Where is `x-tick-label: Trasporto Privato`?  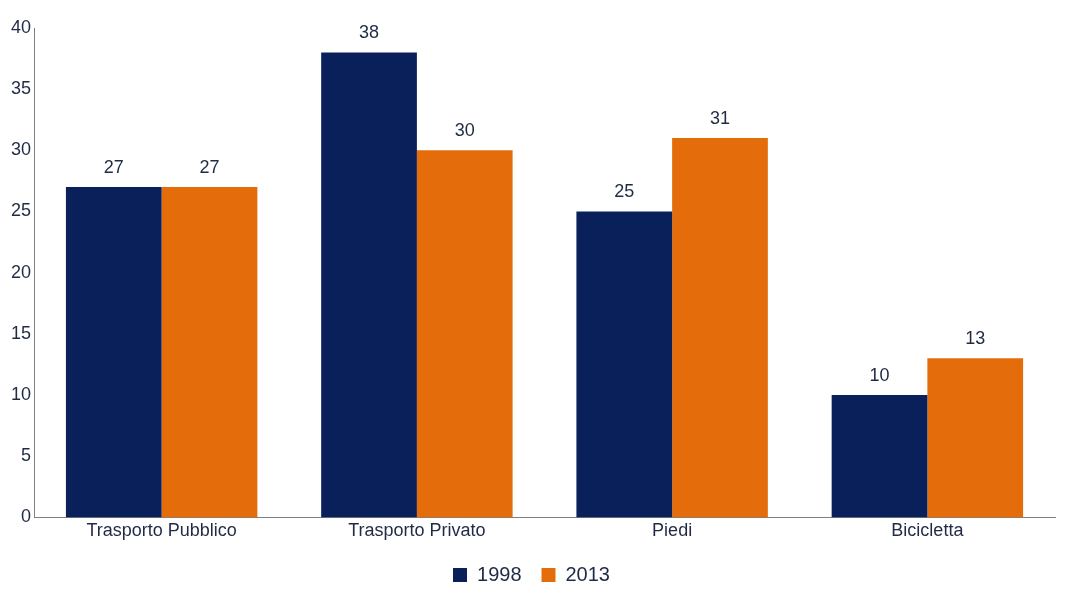 x-tick-label: Trasporto Privato is located at coordinates (417, 530).